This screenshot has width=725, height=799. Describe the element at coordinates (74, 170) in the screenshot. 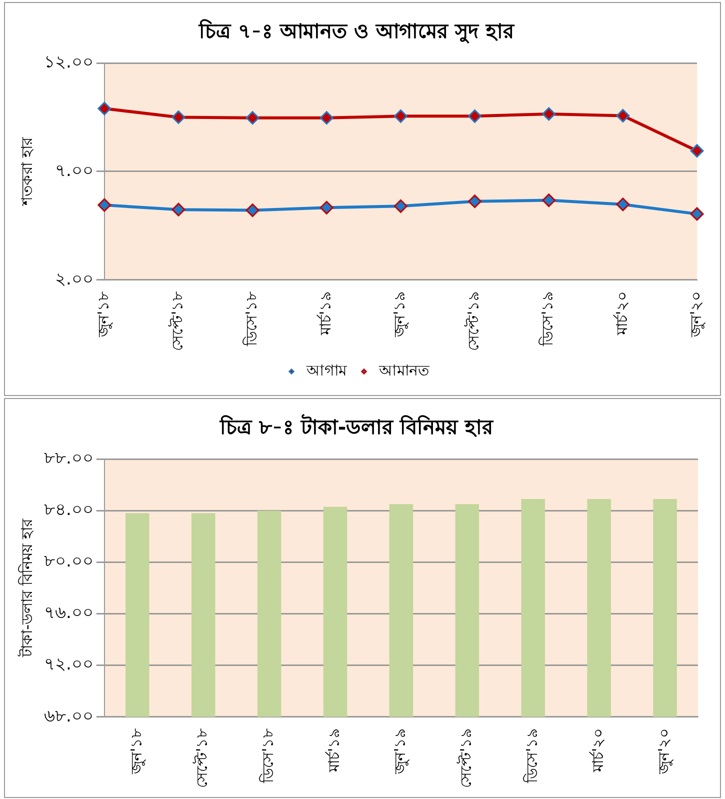

I see `y-tick-label: ৭.০০` at that location.